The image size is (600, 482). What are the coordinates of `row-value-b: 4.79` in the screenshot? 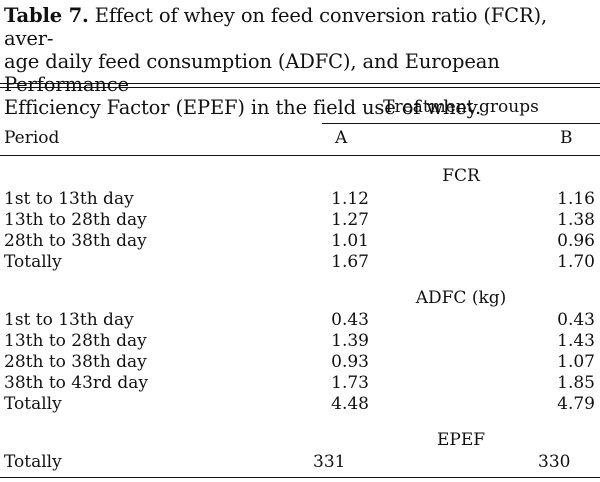 It's located at (576, 404).